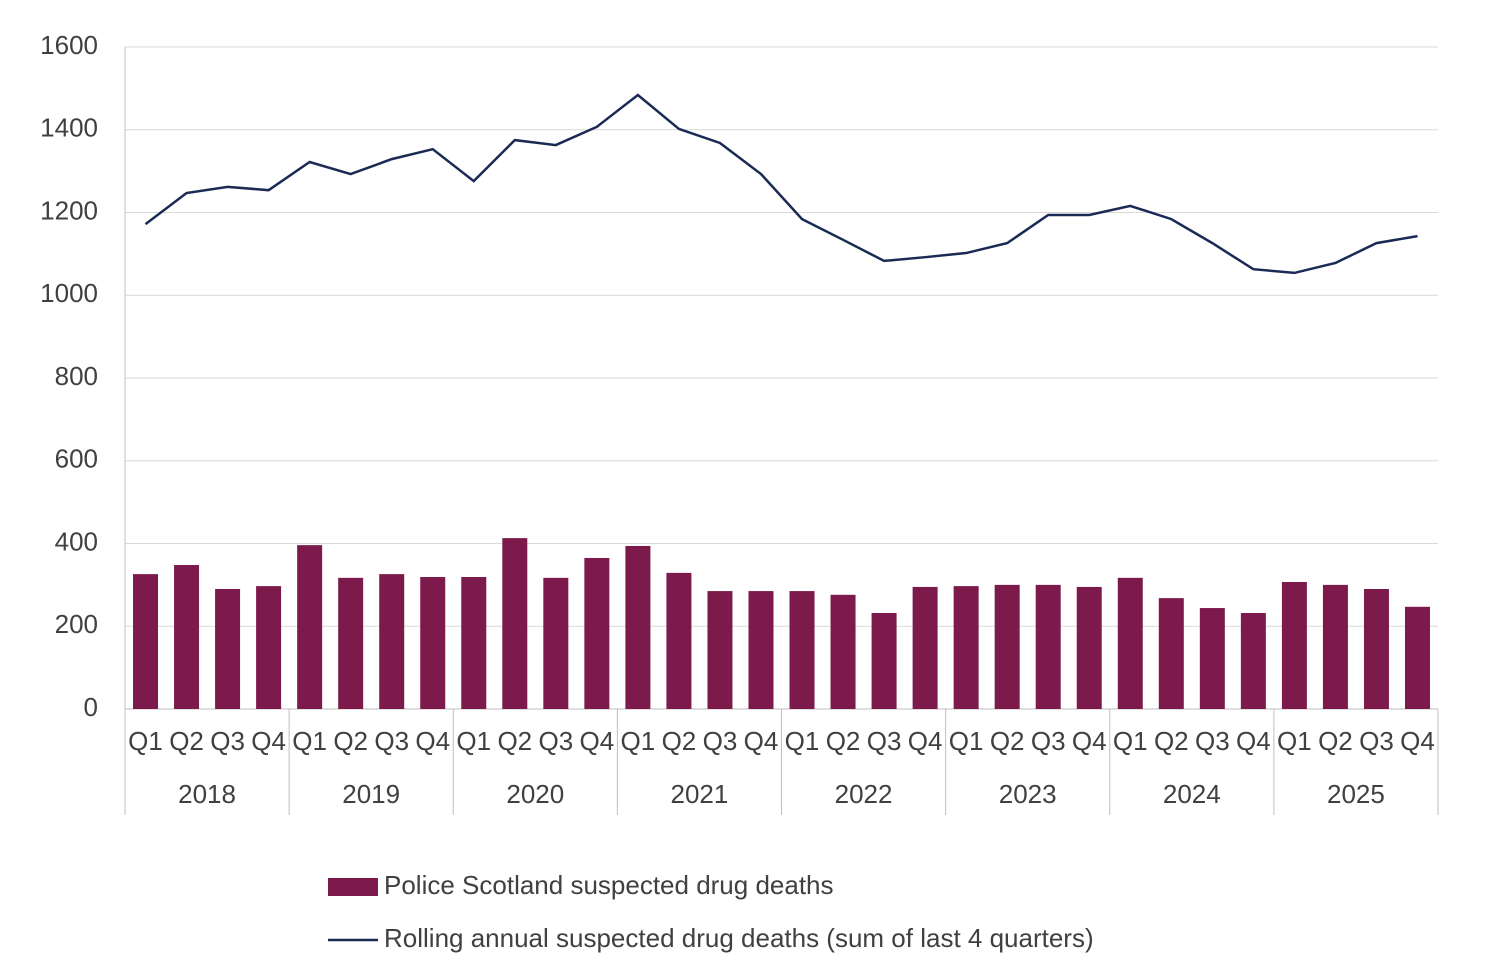 This screenshot has height=979, width=1496. What do you see at coordinates (609, 885) in the screenshot?
I see `legend-label: Police Scotland suspected drug deaths` at bounding box center [609, 885].